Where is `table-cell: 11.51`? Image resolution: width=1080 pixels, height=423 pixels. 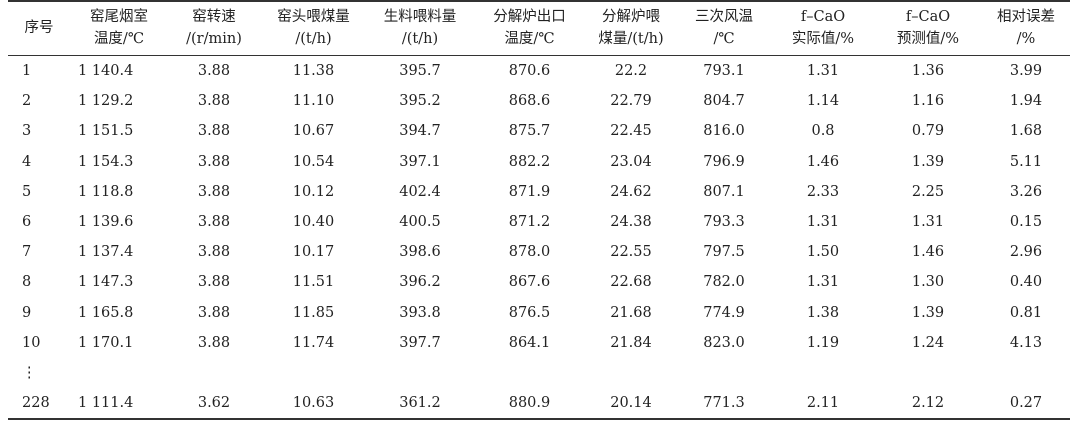
table-cell: 11.51 is located at coordinates (313, 282).